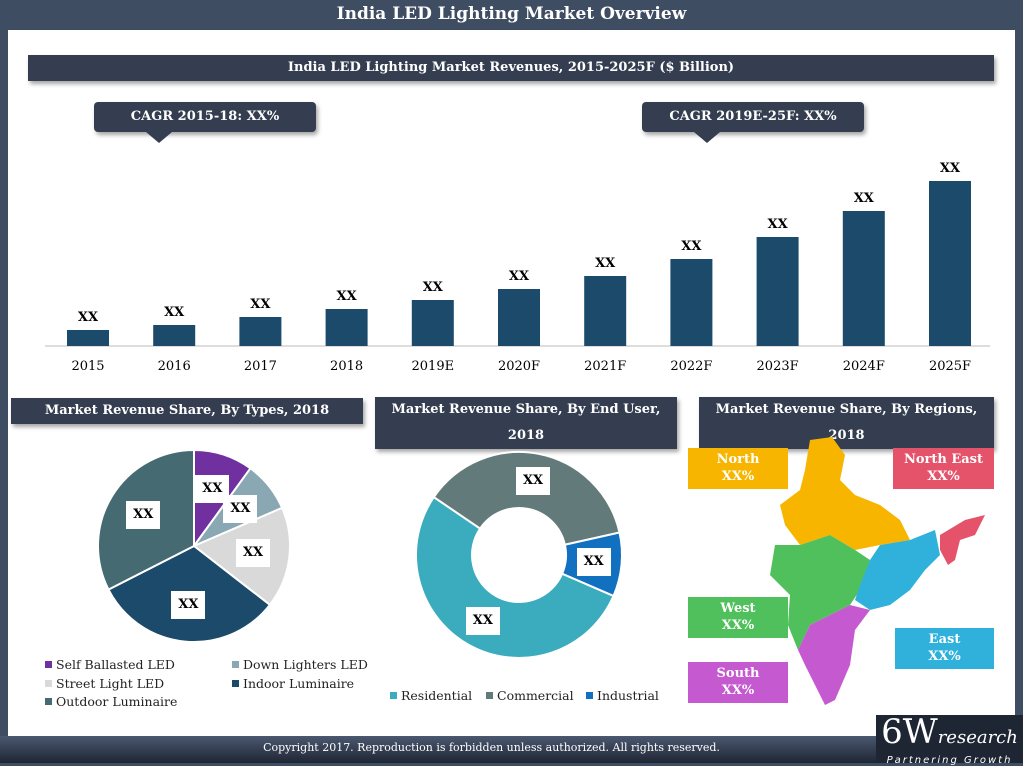  Describe the element at coordinates (526, 423) in the screenshot. I see `enduser-chart-title: Market Revenue Share, By End User, 2018` at that location.